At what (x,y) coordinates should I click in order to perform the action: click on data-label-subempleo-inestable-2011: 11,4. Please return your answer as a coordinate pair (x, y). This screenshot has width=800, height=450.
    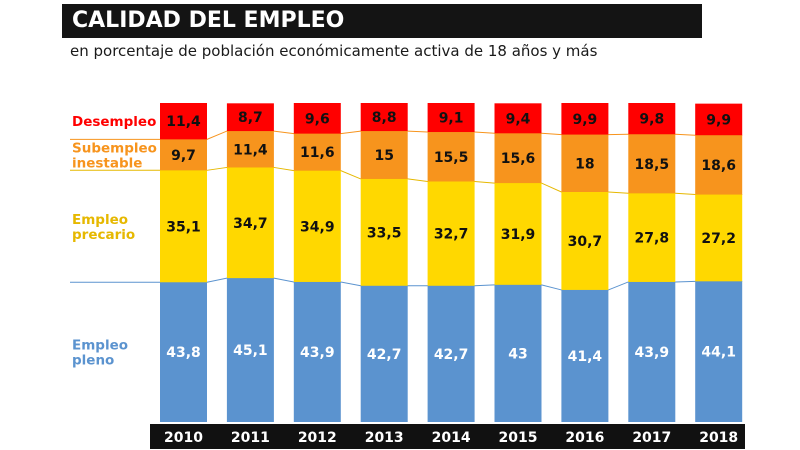
    Looking at the image, I should click on (250, 150).